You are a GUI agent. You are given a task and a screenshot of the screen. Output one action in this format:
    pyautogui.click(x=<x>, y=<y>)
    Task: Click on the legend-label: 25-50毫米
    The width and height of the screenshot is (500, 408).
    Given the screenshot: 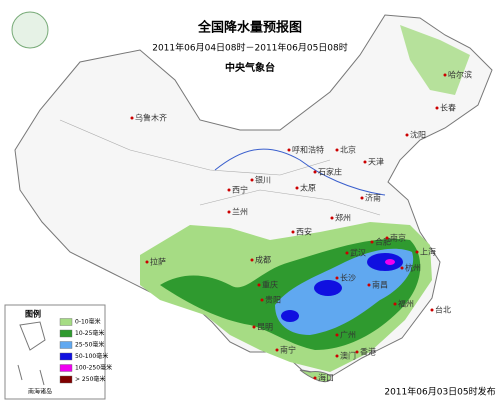 What is the action you would take?
    pyautogui.click(x=89, y=345)
    